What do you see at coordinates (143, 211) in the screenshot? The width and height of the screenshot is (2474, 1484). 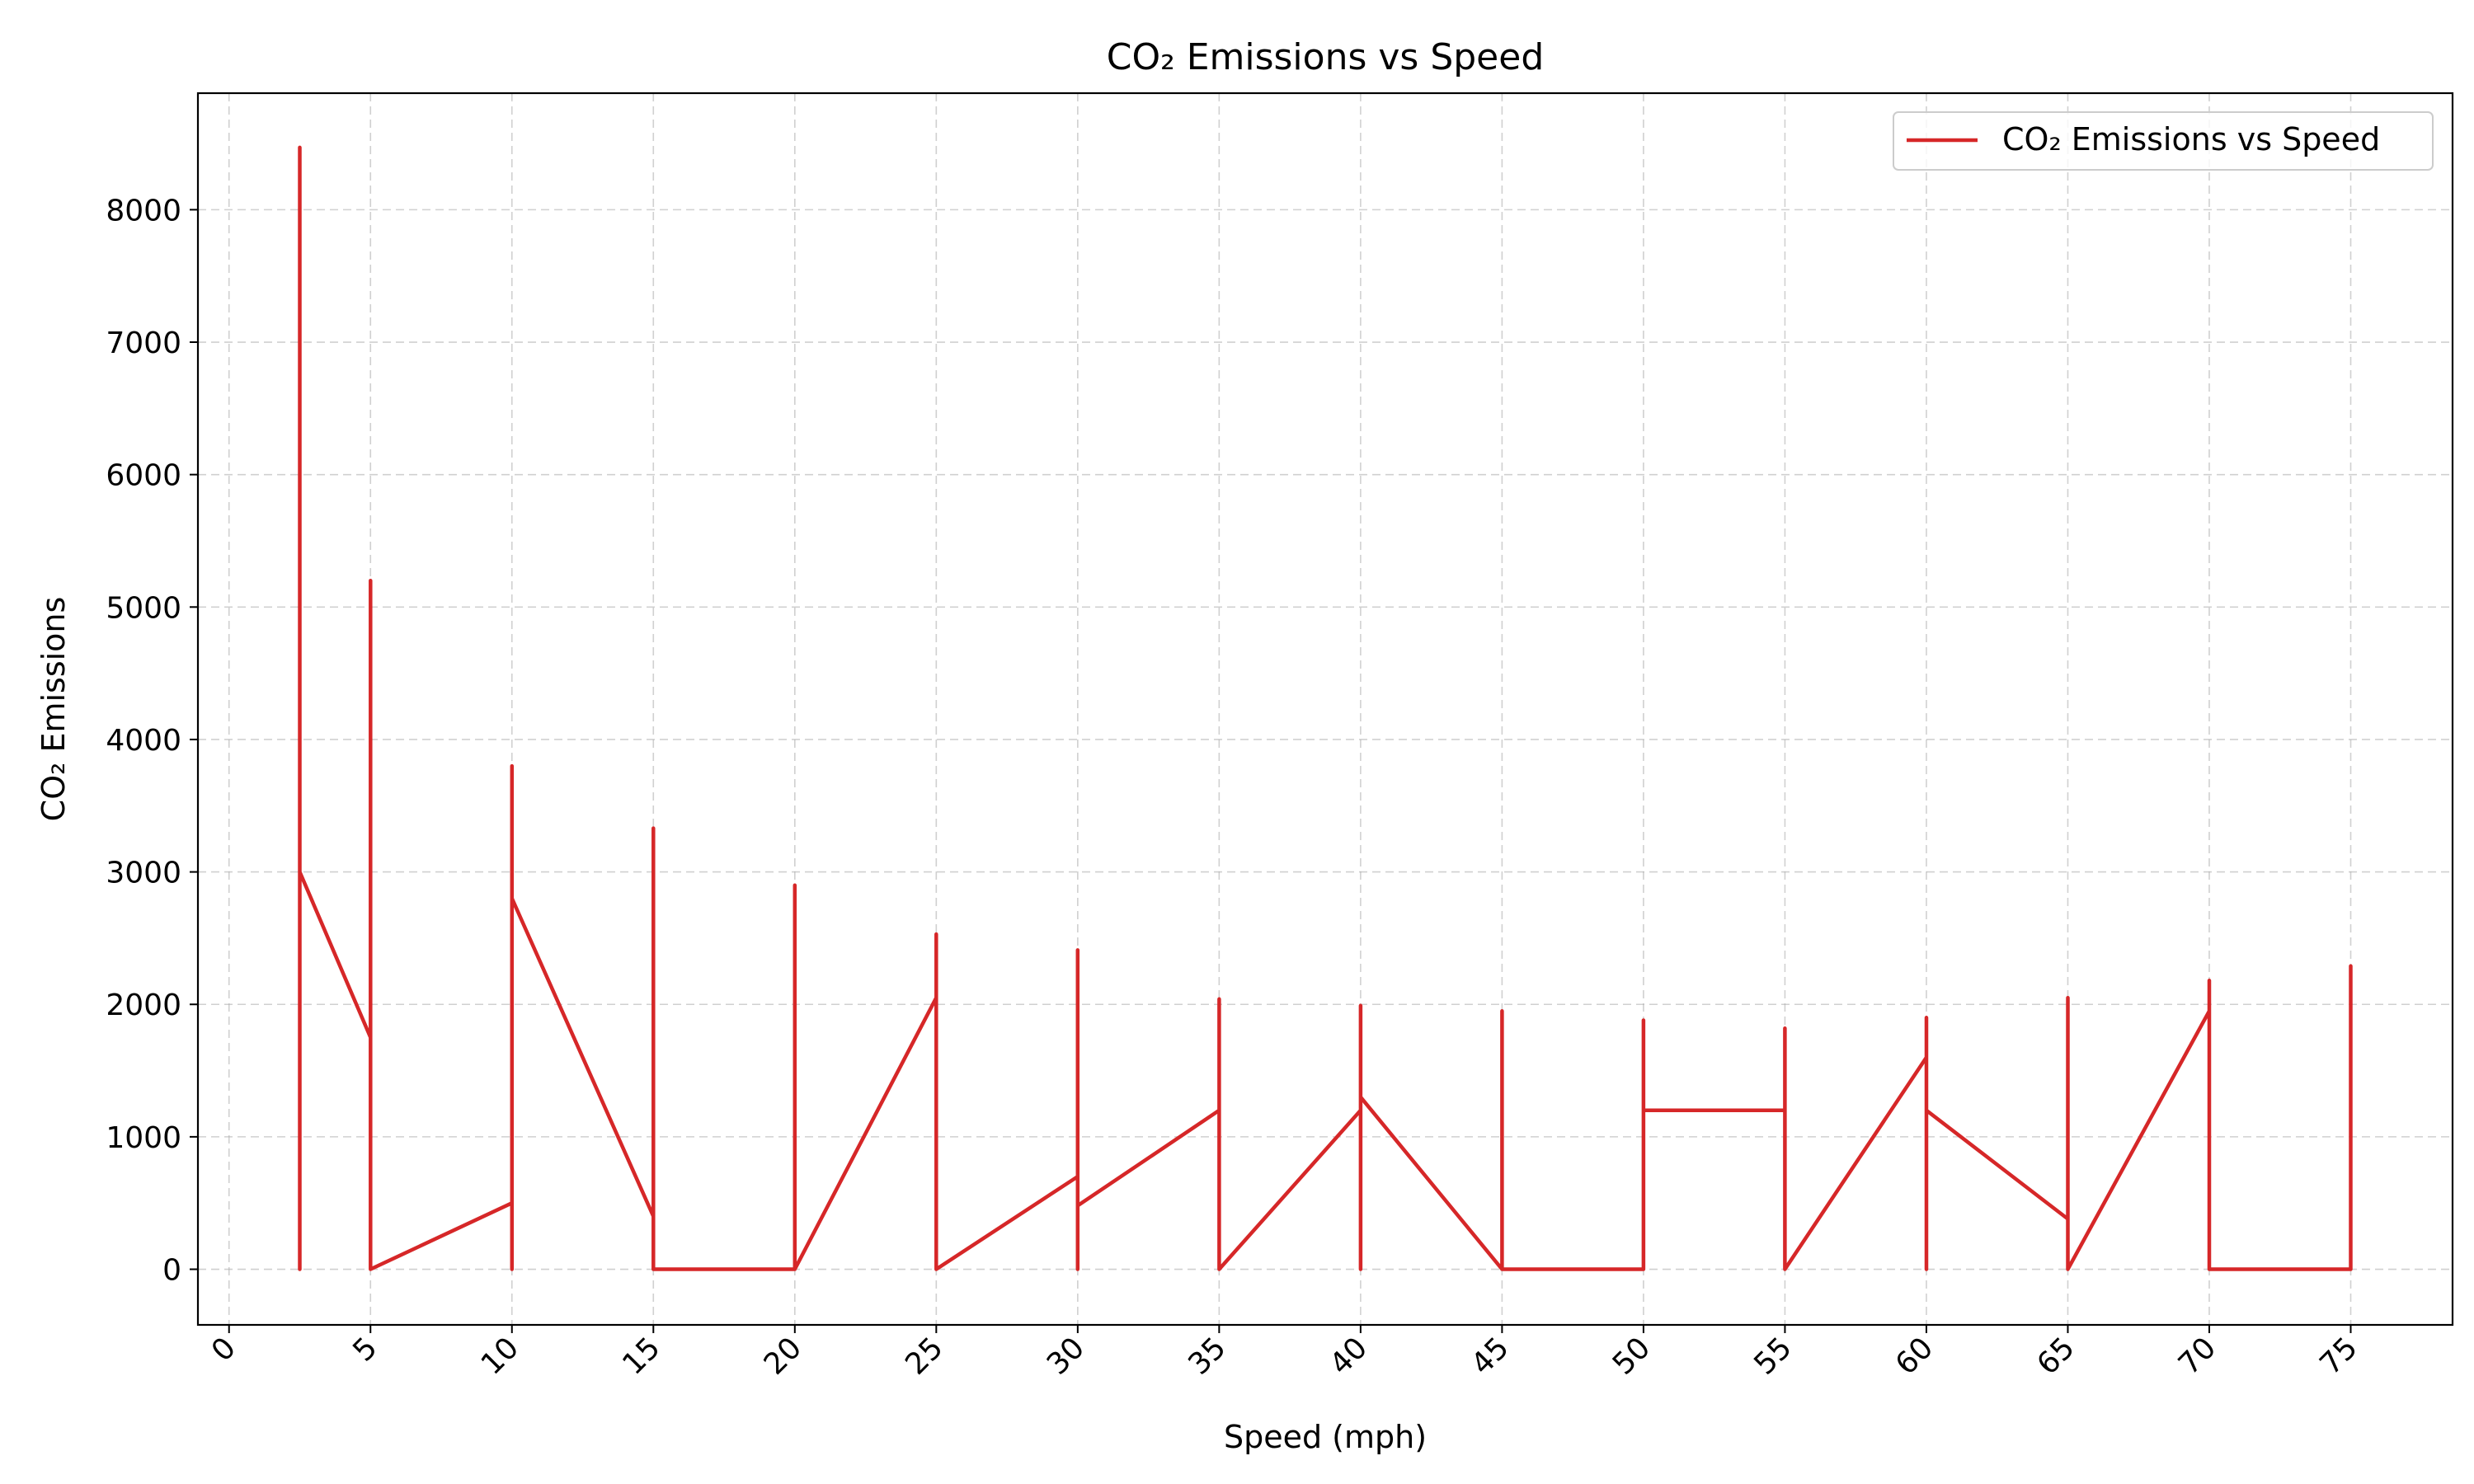 I see `y-tick-label: 8000` at bounding box center [143, 211].